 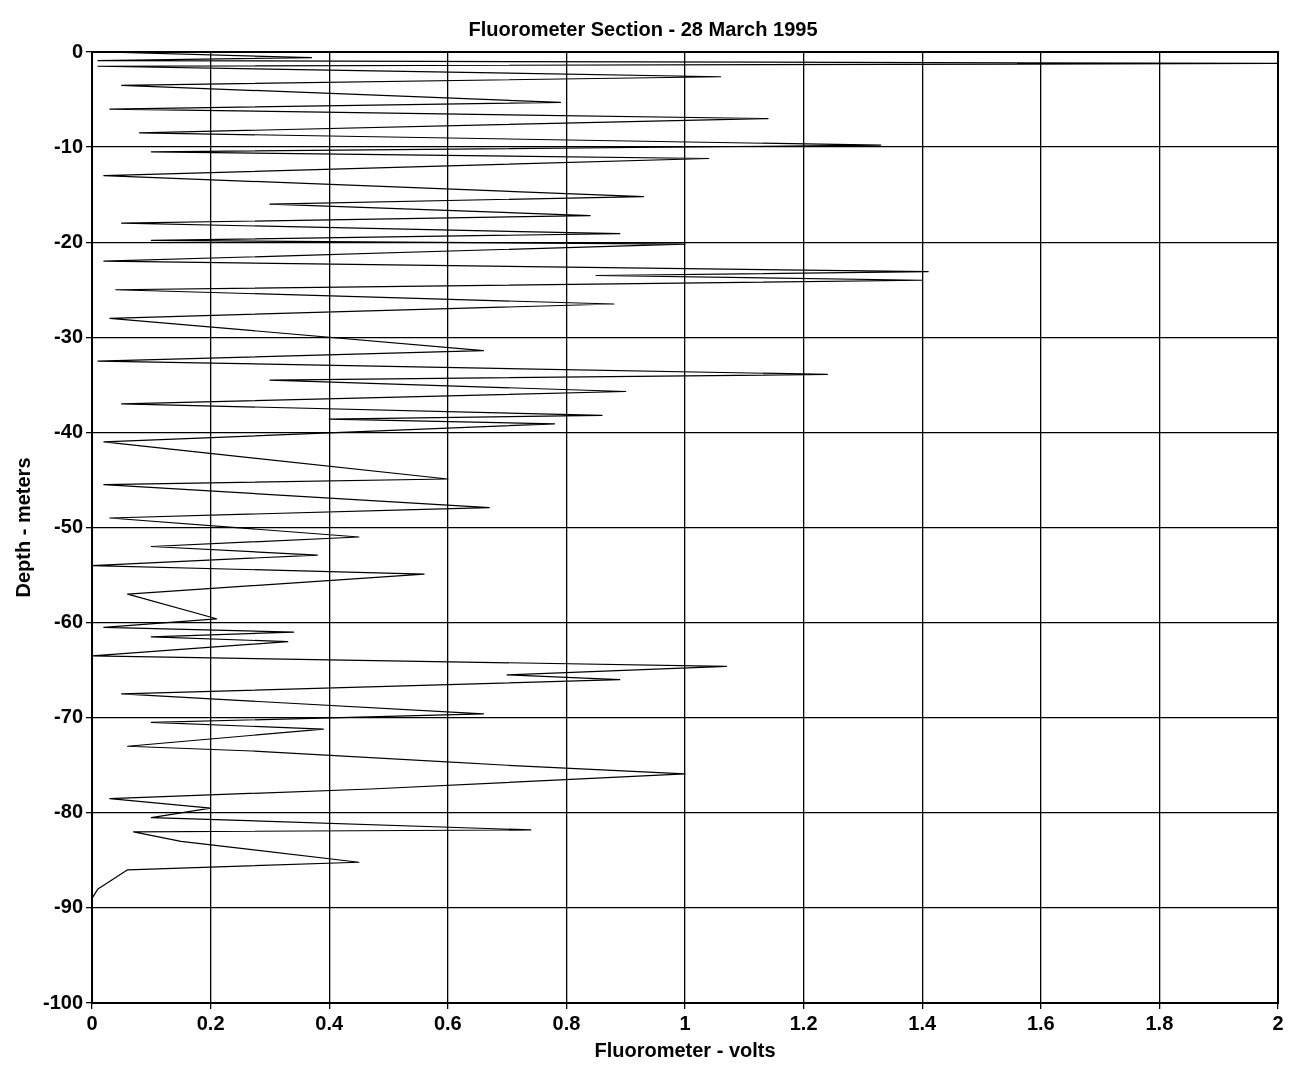 I want to click on y-tick-label: -90, so click(x=69, y=906).